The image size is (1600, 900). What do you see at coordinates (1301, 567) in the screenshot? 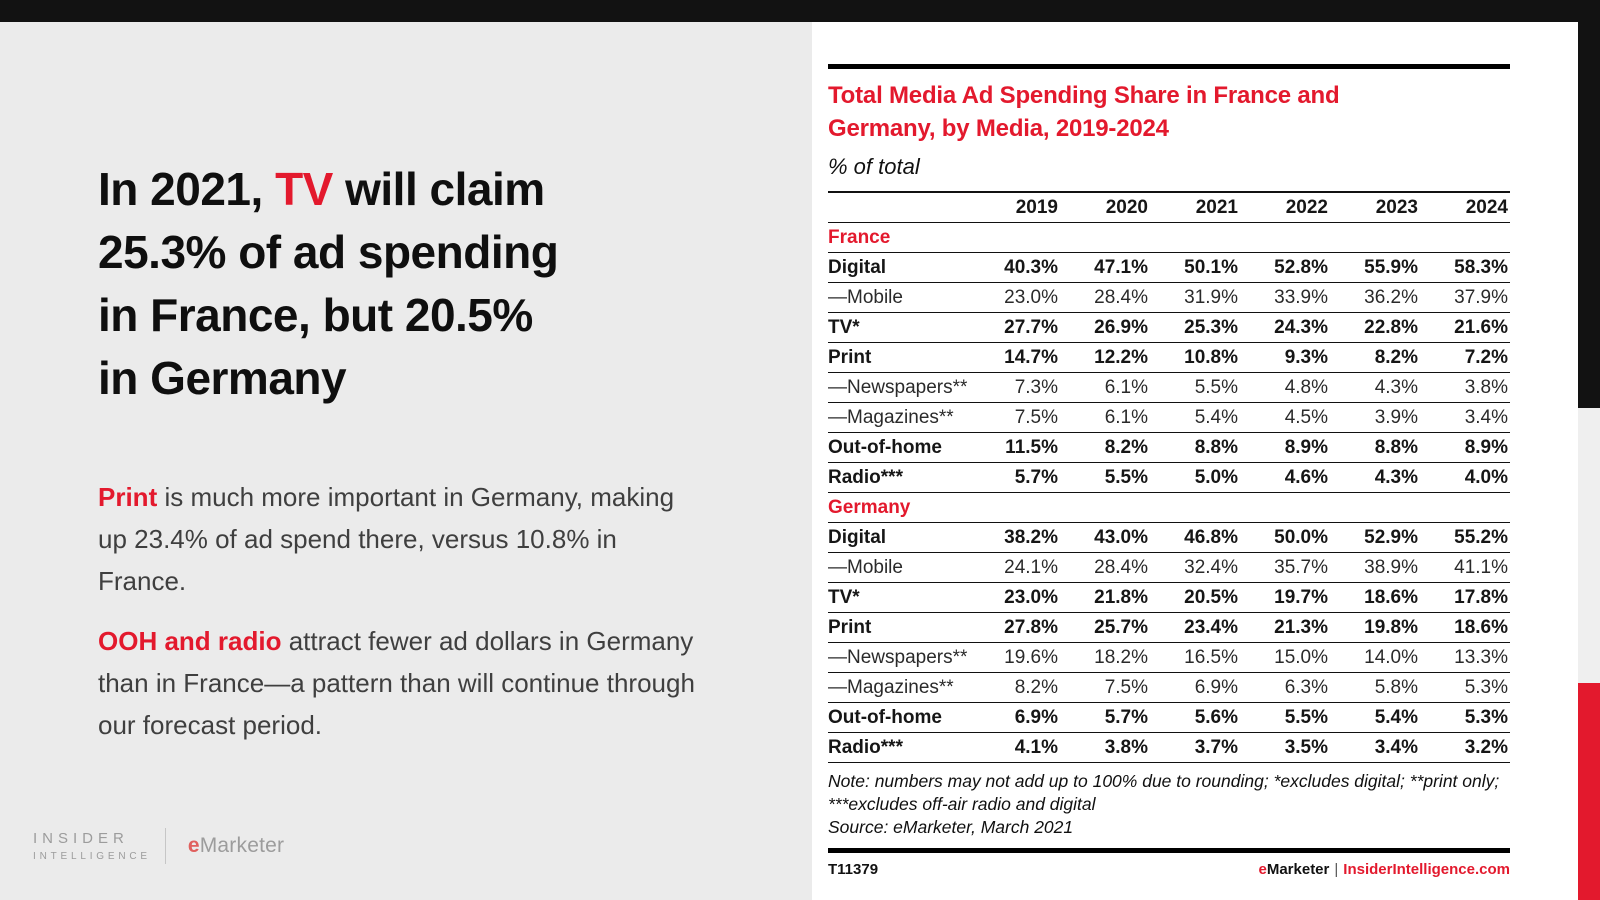
I see `share-value-cell: 35.7%` at bounding box center [1301, 567].